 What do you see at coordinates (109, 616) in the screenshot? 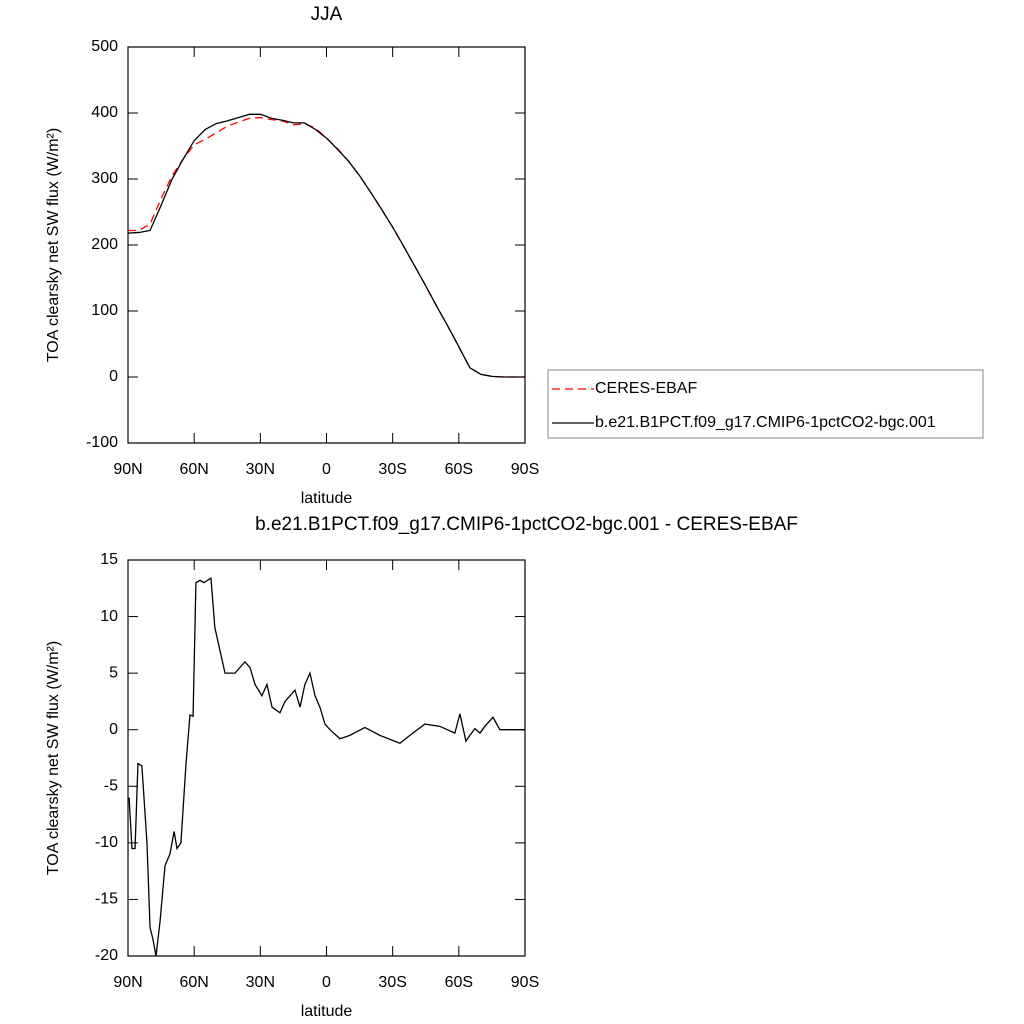
I see `y-tick-label: 10` at bounding box center [109, 616].